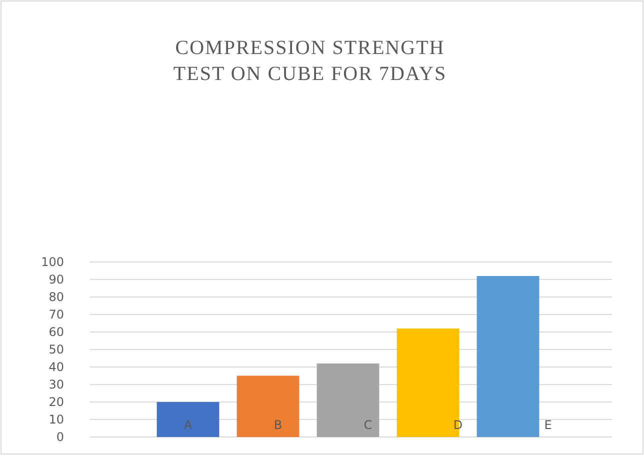 Image resolution: width=644 pixels, height=455 pixels. What do you see at coordinates (310, 61) in the screenshot?
I see `chart-title: COMPRESSION STRENGTH TEST ON CUBE FOR 7DAYS` at bounding box center [310, 61].